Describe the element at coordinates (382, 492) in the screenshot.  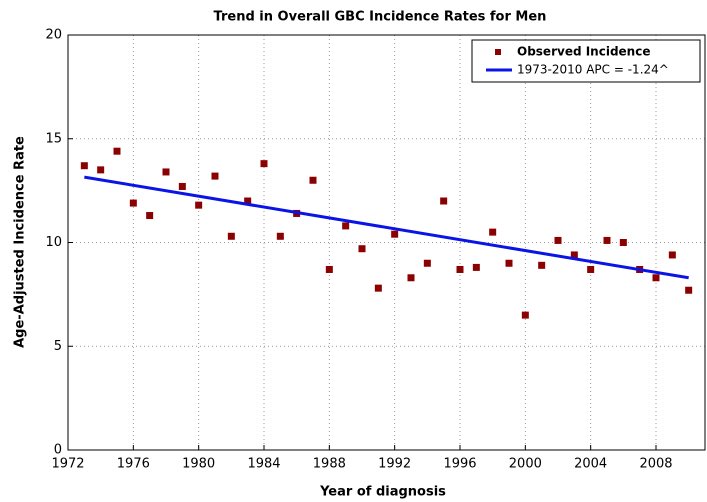
I see `x-axis-label: Year of diagnosis` at that location.